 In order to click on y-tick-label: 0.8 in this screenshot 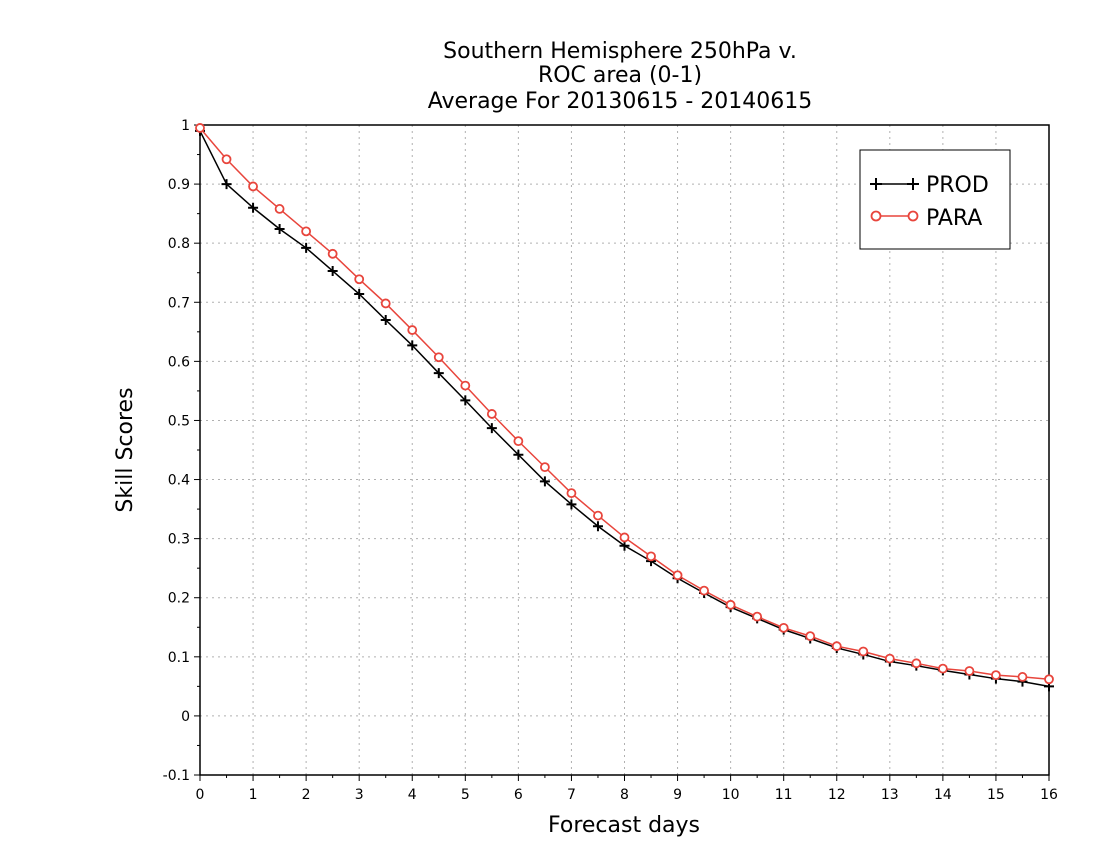, I will do `click(179, 244)`.